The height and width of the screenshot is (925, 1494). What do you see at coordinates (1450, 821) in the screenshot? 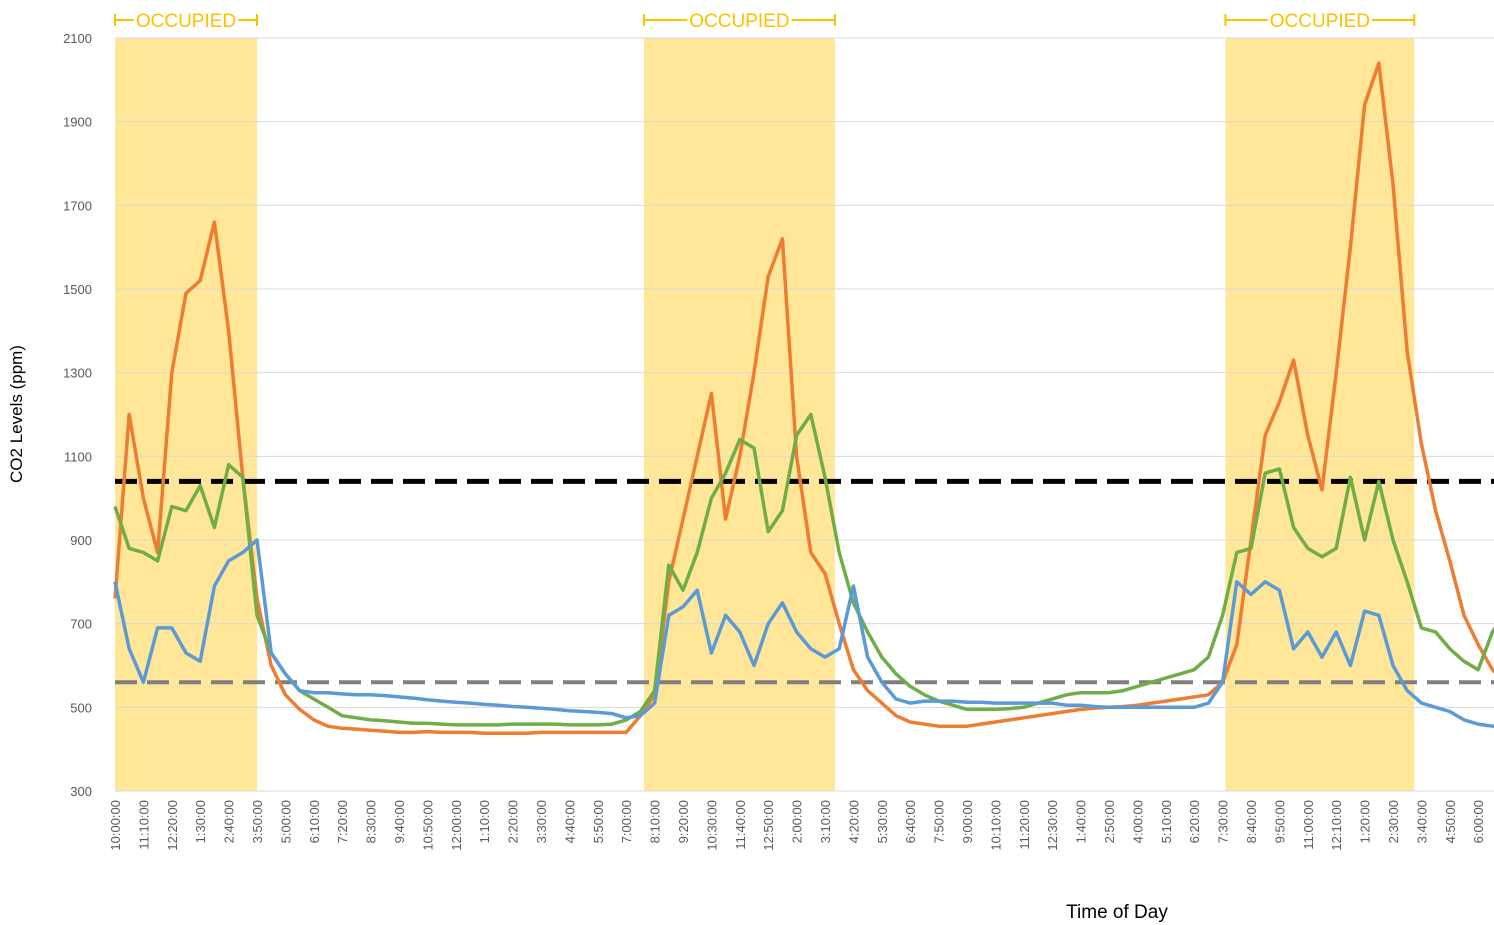
I see `x-tick-label: 4:50:00` at bounding box center [1450, 821].